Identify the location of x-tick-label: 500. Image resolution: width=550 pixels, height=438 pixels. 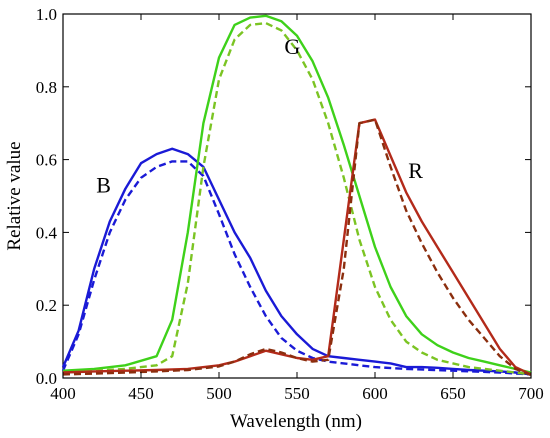
(219, 393).